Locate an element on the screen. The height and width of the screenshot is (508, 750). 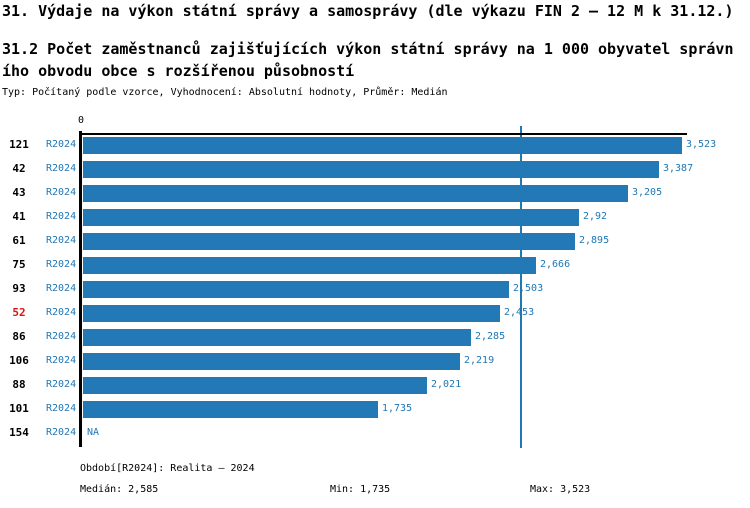
bar-value-label: 2,895 is located at coordinates (594, 240).